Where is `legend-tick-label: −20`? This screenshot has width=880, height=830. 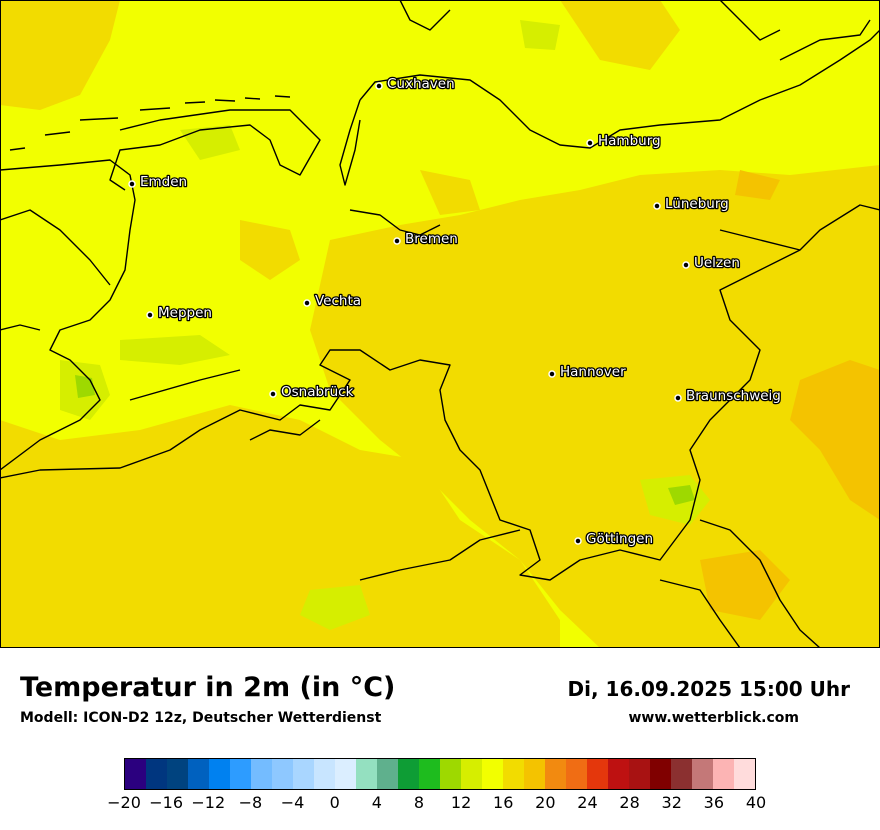 legend-tick-label: −20 is located at coordinates (124, 802).